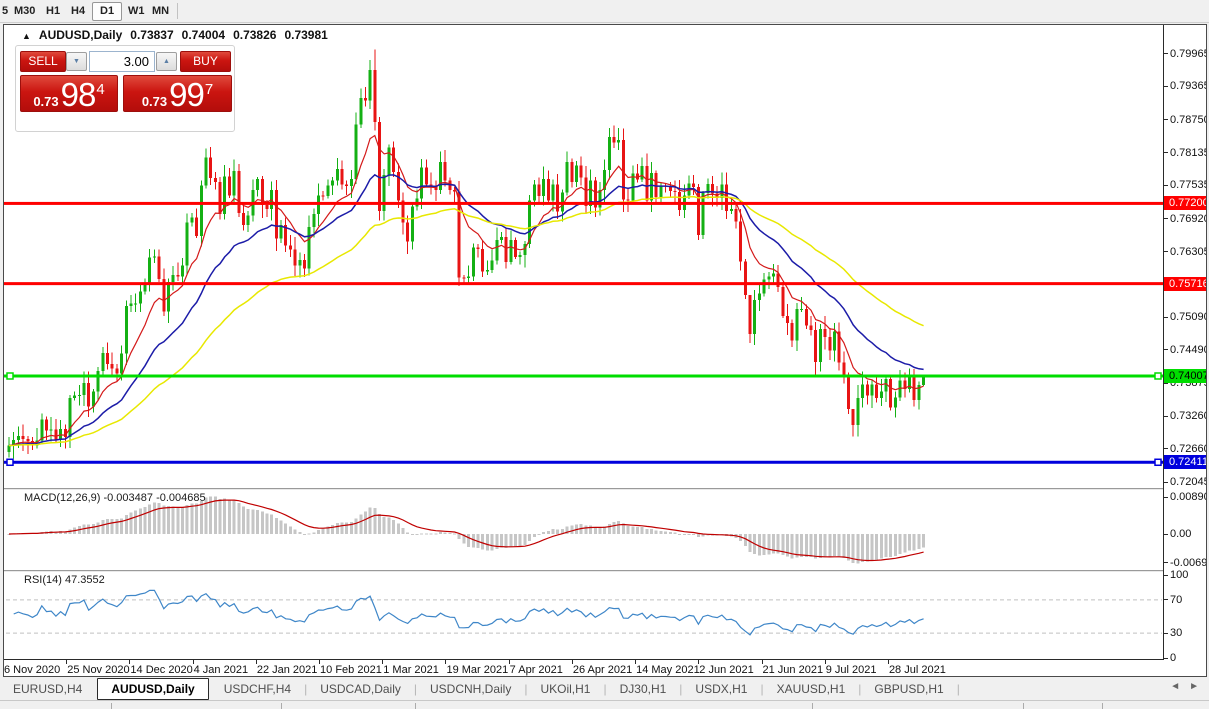 Image resolution: width=1209 pixels, height=709 pixels. I want to click on one-click-trading-panel: SELL ▼ ▲ BUY 0.73 98 4 0.73 99 7, so click(125, 88).